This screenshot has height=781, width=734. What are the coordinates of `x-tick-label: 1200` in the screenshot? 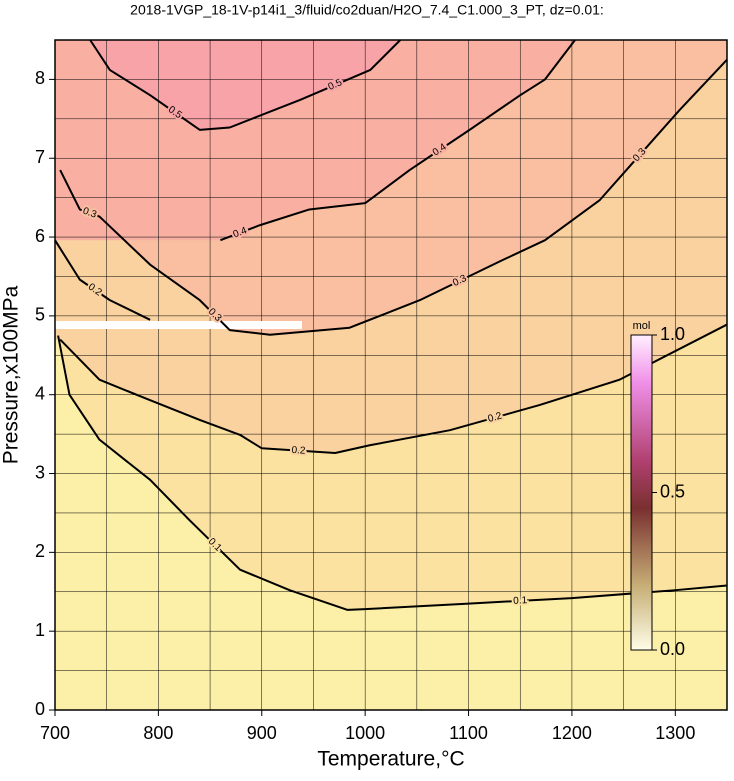 It's located at (572, 733).